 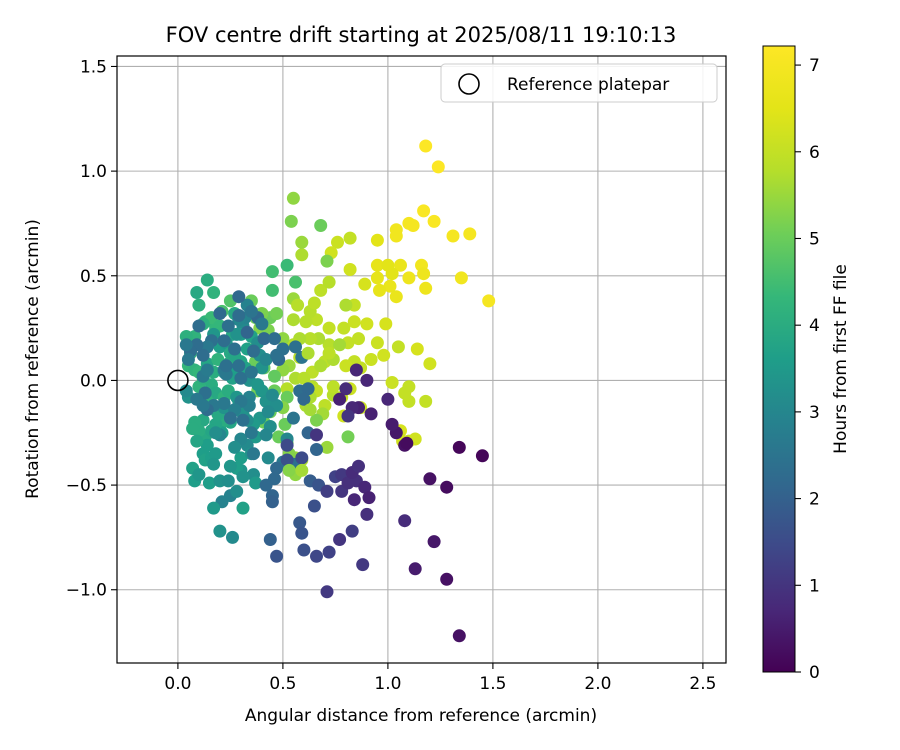 I want to click on y-axis-ticks: −1.0 −0.5 0.0 0.5 1.0 1.5, so click(x=91, y=329).